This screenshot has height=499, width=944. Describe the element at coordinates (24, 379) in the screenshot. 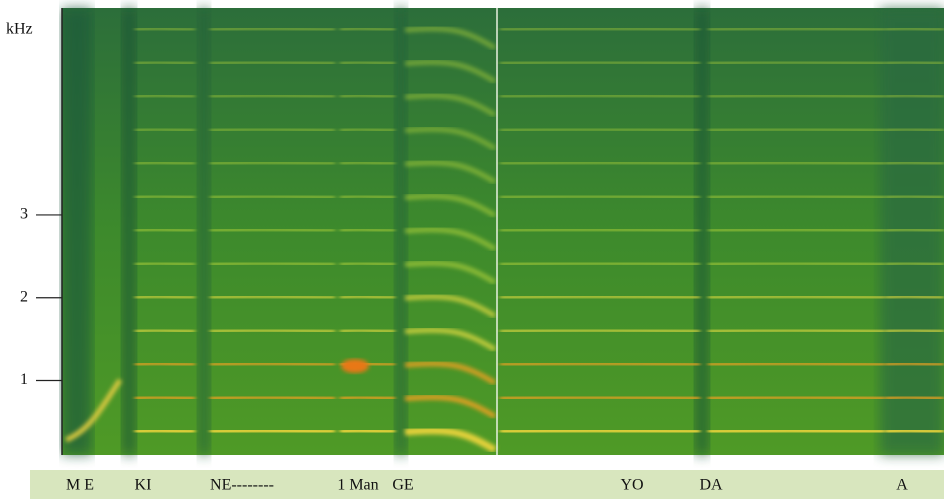

I see `y-tick-label: 1` at that location.